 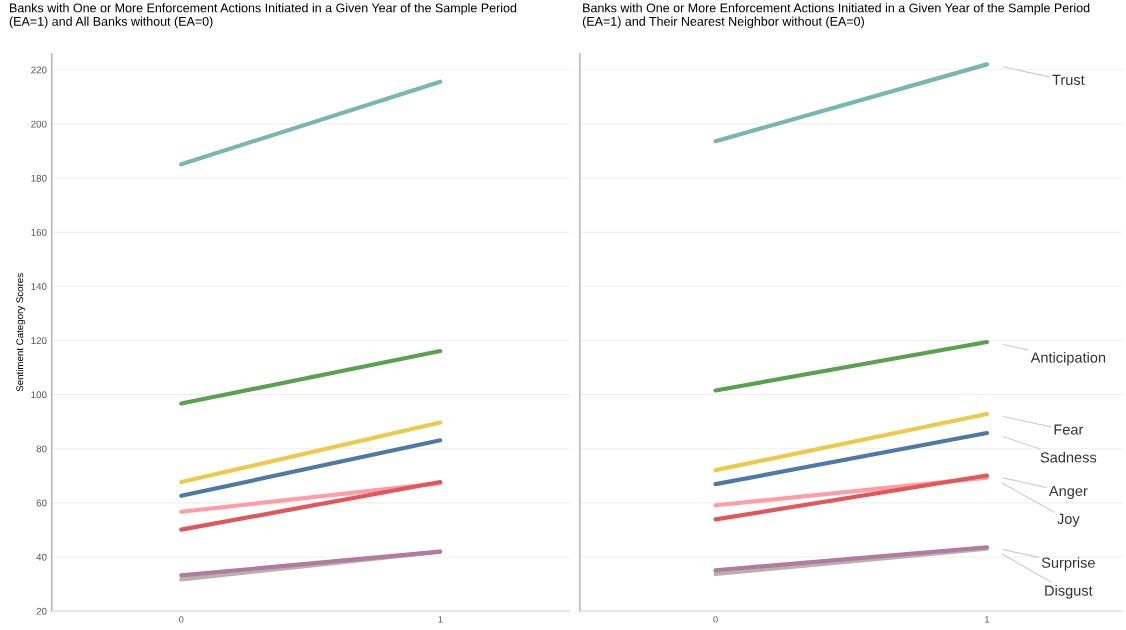 What do you see at coordinates (21, 332) in the screenshot?
I see `y-axis-title: Sentiment Category Scores` at bounding box center [21, 332].